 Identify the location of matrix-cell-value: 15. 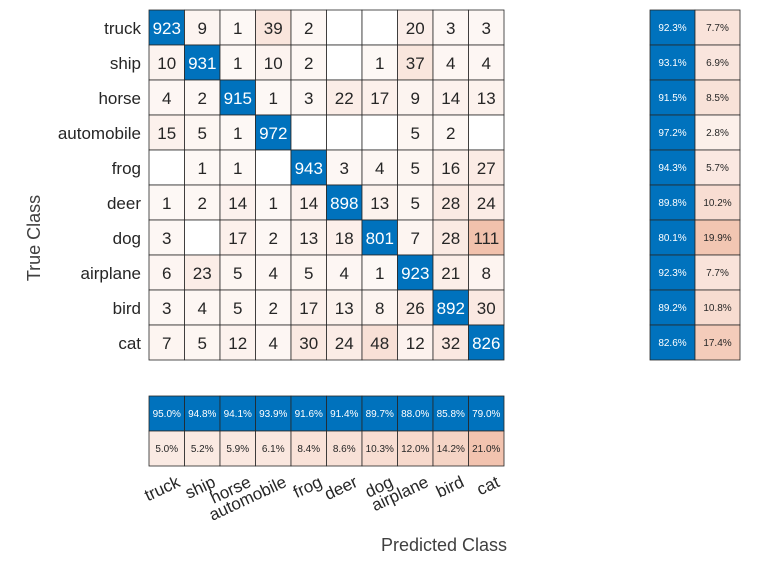
(166, 133).